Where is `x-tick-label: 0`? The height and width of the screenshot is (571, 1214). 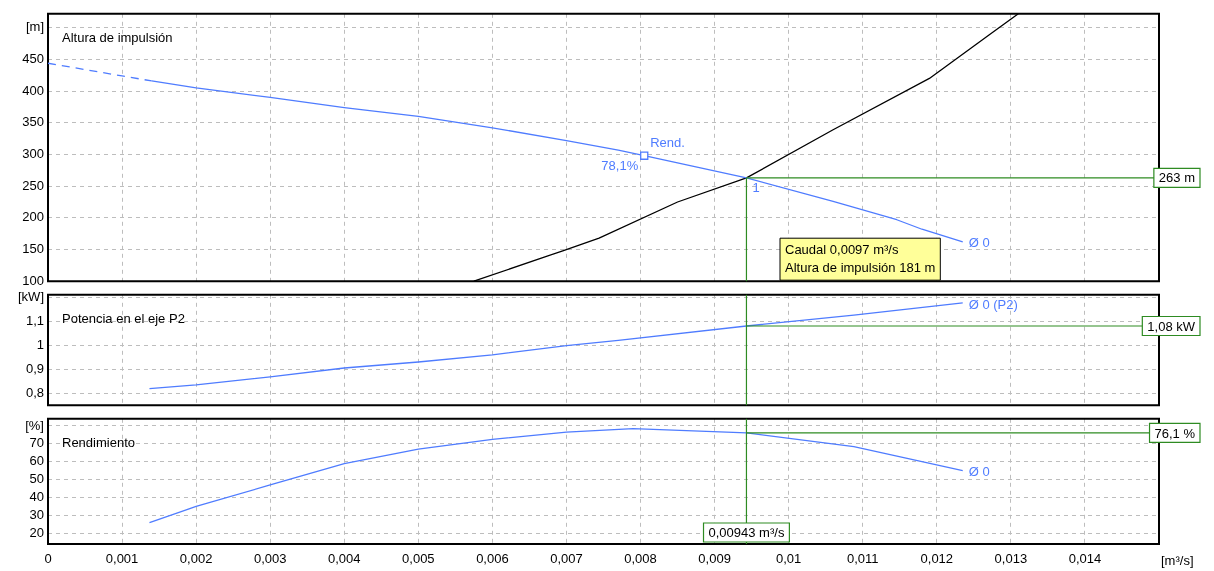
x-tick-label: 0 is located at coordinates (48, 559).